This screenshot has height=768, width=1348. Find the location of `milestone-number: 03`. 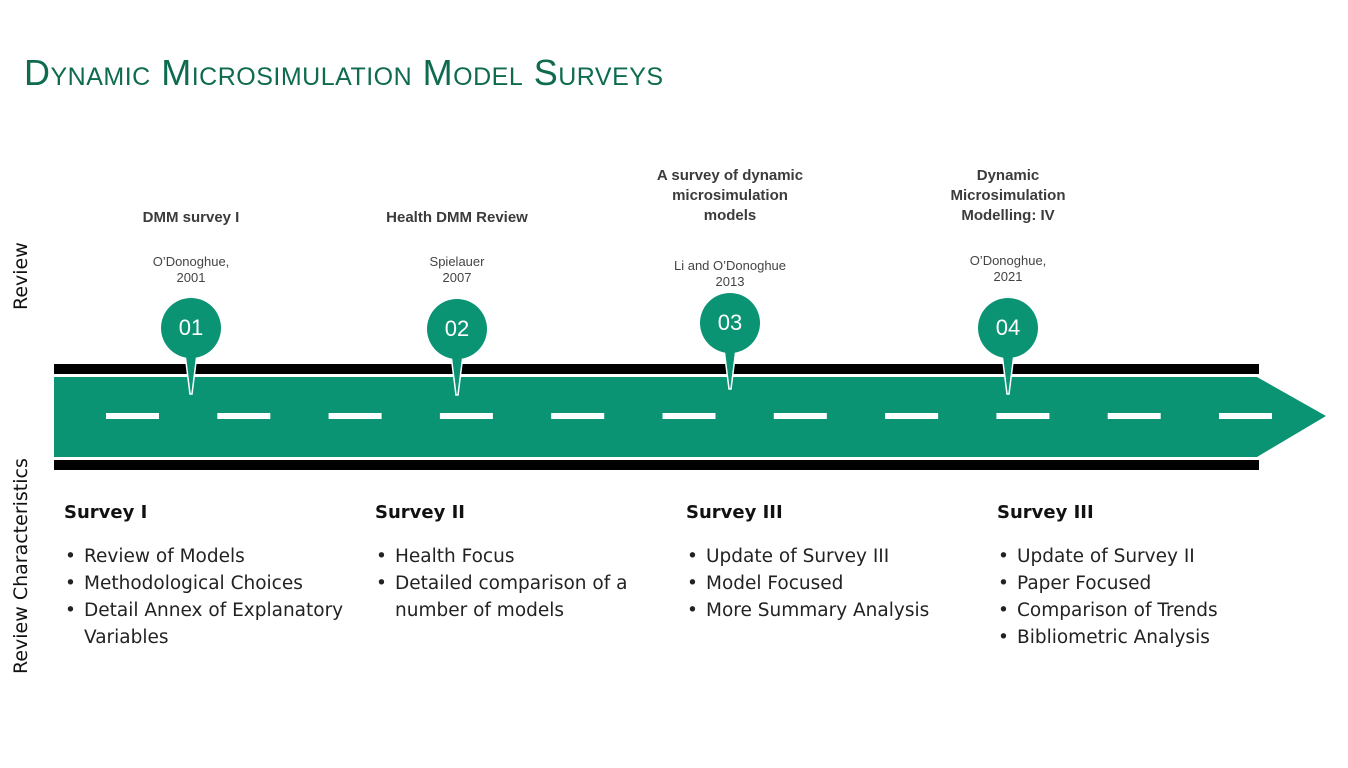

milestone-number: 03 is located at coordinates (730, 322).